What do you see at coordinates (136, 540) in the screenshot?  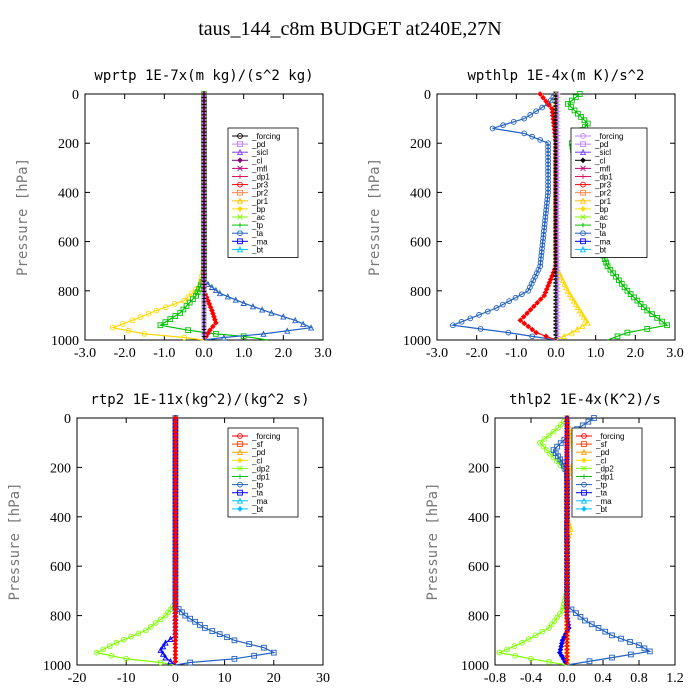 I see `series-dp1` at bounding box center [136, 540].